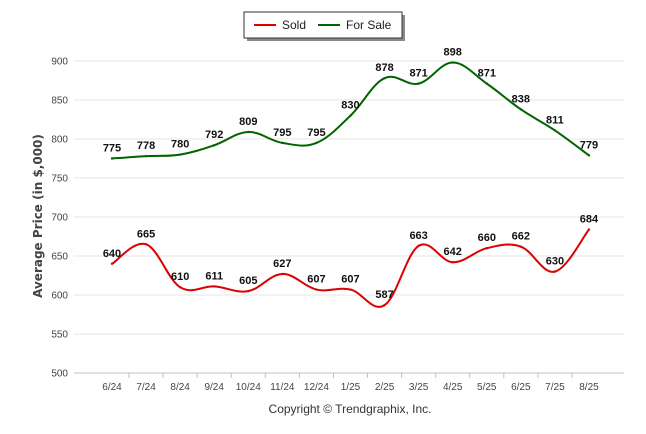  What do you see at coordinates (59, 296) in the screenshot?
I see `y-tick-label: 600` at bounding box center [59, 296].